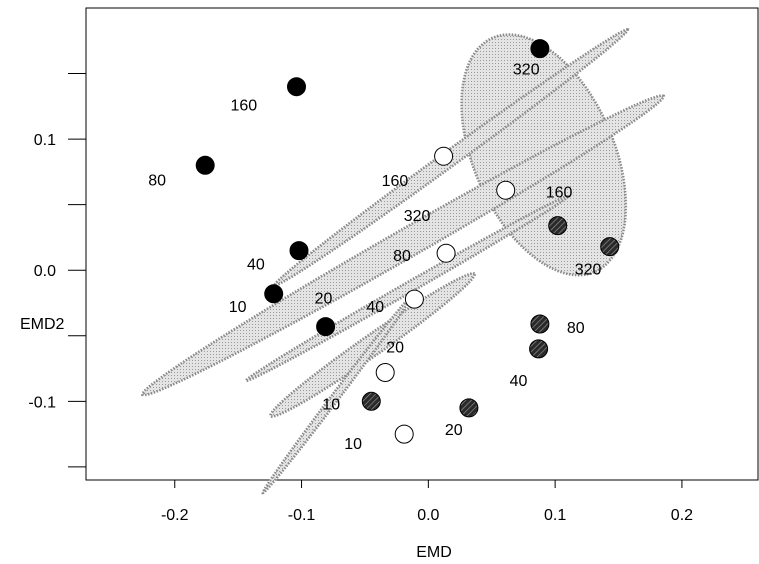  Describe the element at coordinates (519, 381) in the screenshot. I see `point-label-hatched-40: 40` at that location.